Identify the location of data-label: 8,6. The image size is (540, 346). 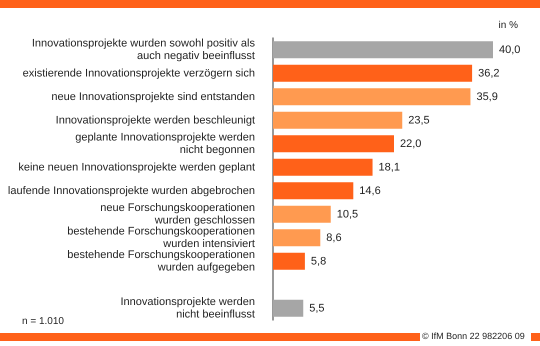
(334, 238).